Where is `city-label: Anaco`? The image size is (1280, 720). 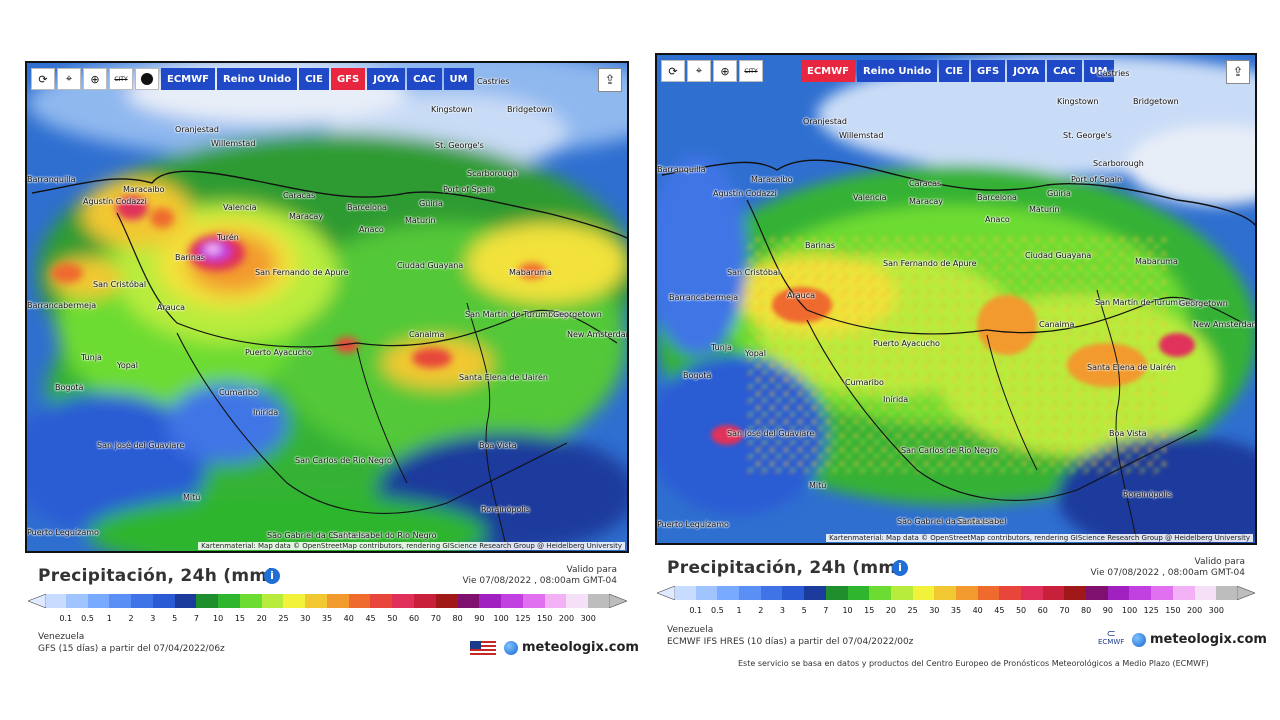 city-label: Anaco is located at coordinates (371, 229).